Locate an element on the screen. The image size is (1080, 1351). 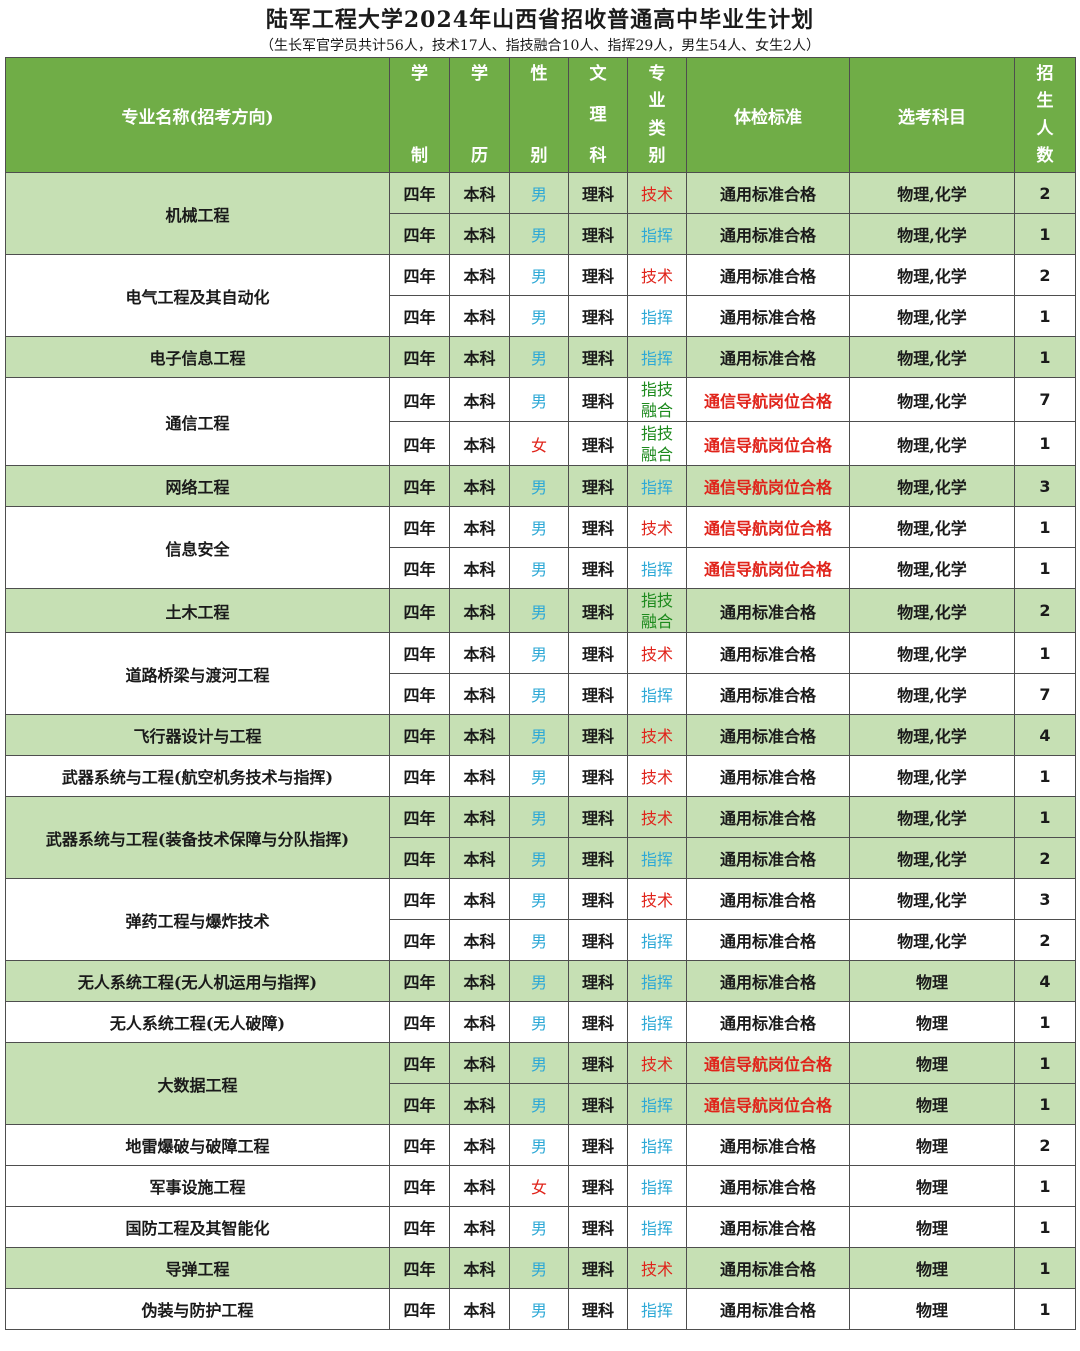
category-cell: 指技融合 is located at coordinates (657, 443).